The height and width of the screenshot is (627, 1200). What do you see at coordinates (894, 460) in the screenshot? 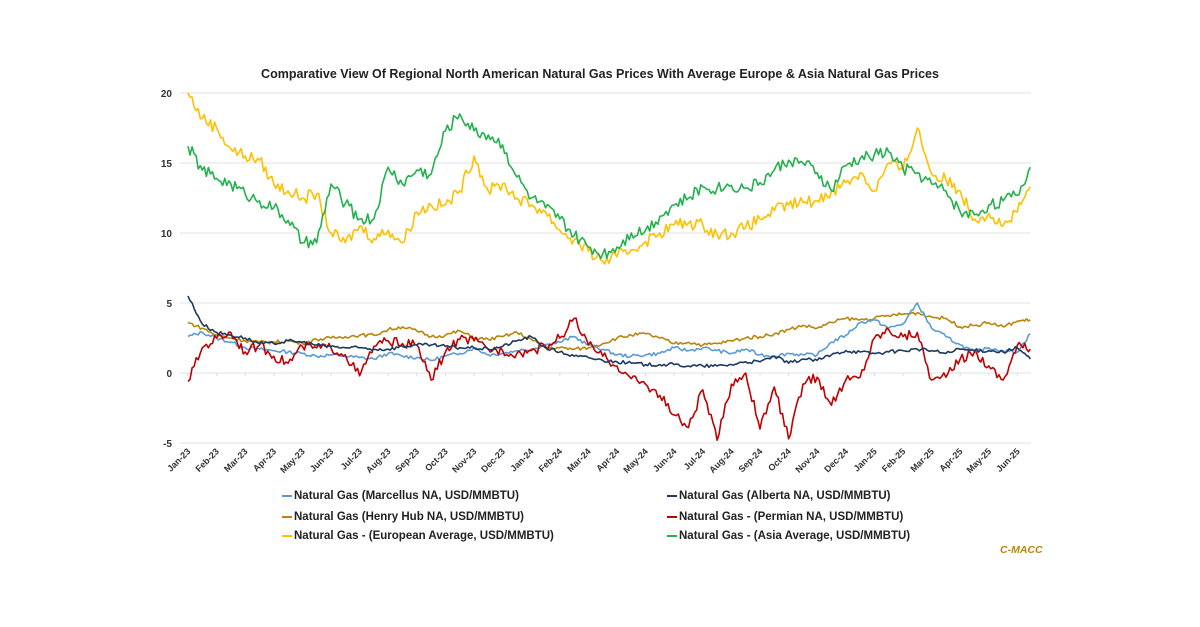
I see `x-tick-label: Feb-25` at bounding box center [894, 460].